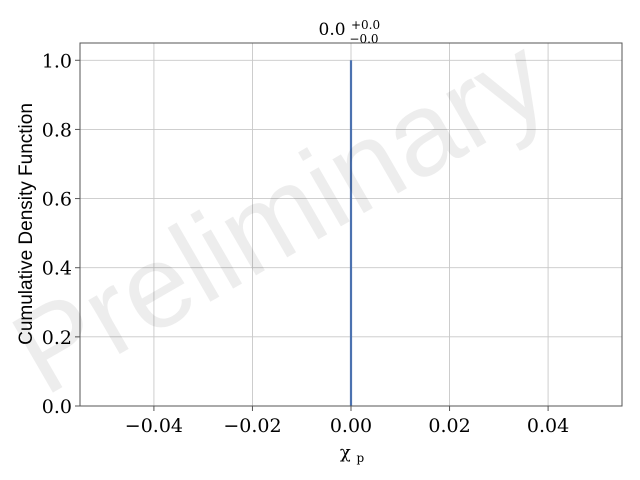 This screenshot has width=640, height=480. I want to click on x-tick-label: 0.00, so click(351, 426).